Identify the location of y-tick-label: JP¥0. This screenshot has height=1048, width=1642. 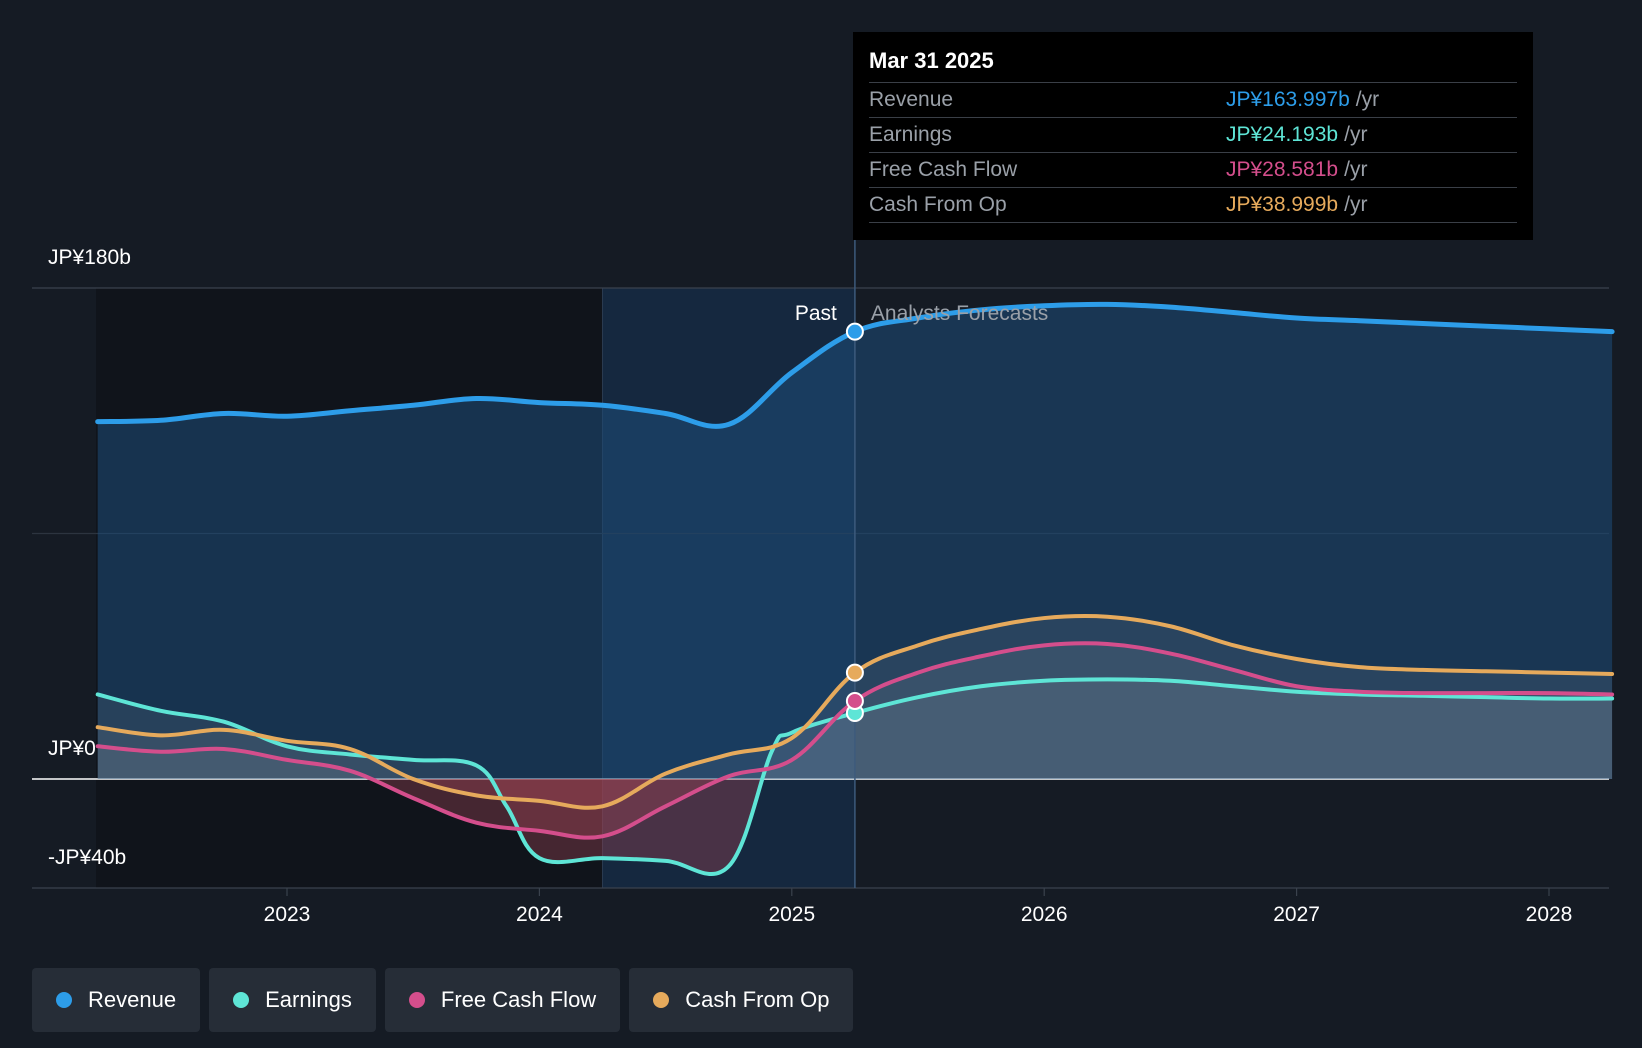
(72, 748).